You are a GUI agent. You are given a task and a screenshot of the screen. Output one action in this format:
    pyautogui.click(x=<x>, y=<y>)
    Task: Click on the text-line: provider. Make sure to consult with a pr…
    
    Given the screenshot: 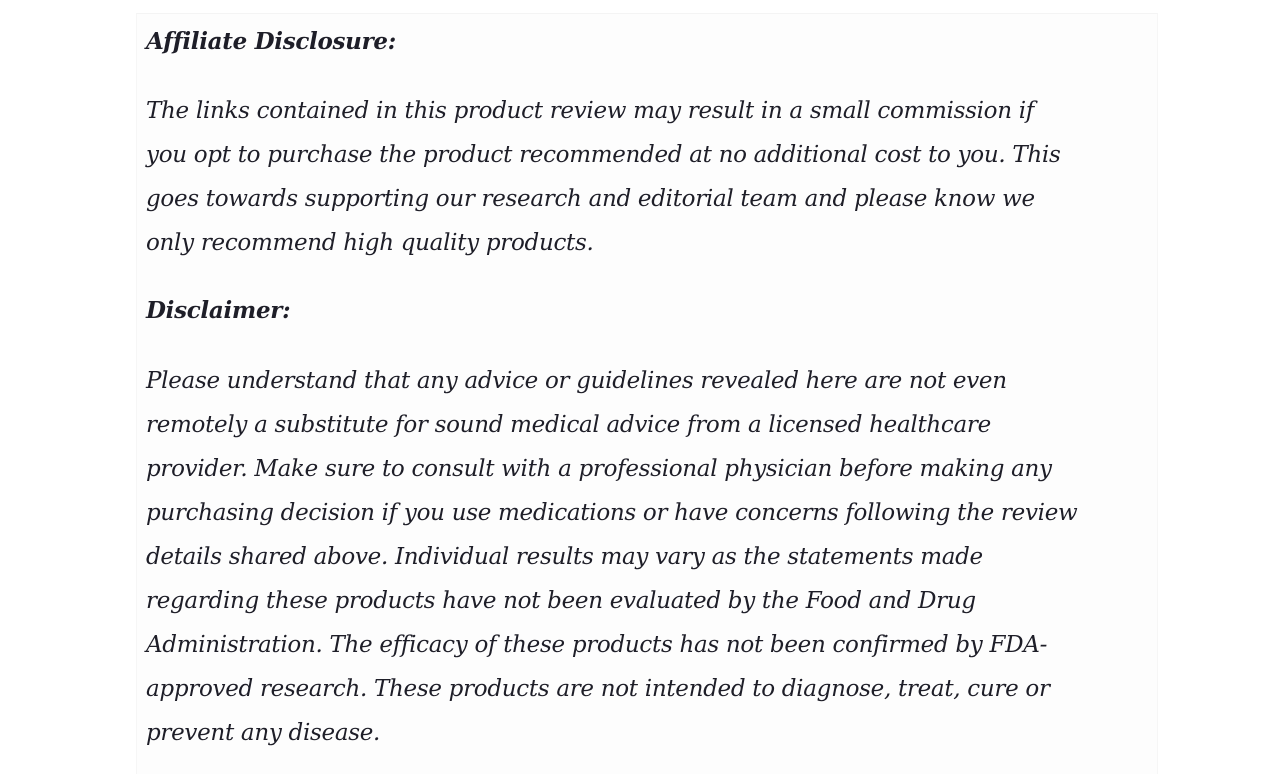 What is the action you would take?
    pyautogui.click(x=599, y=469)
    